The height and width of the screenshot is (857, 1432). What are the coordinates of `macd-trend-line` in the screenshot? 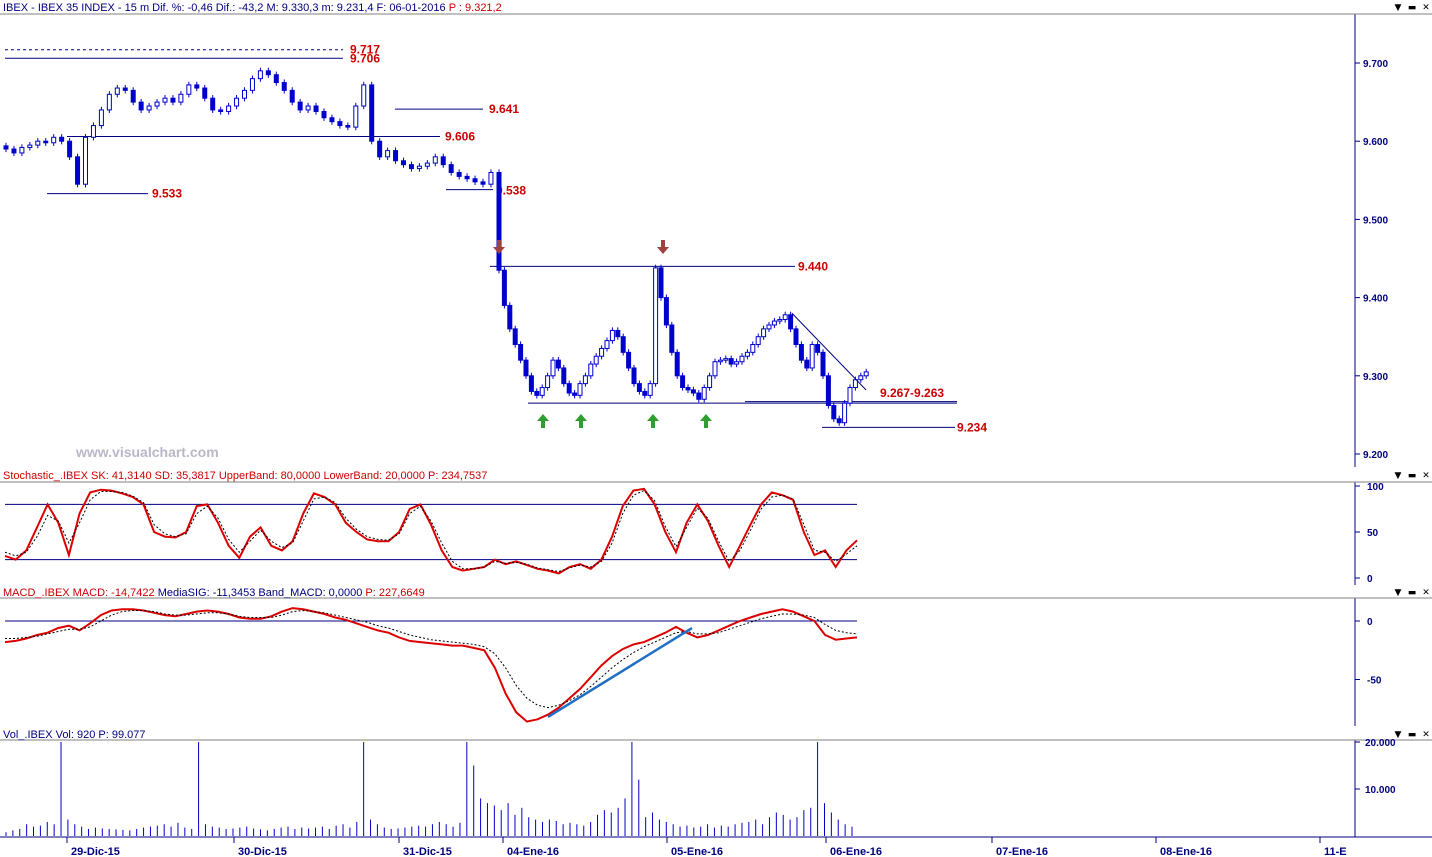 It's located at (620, 672).